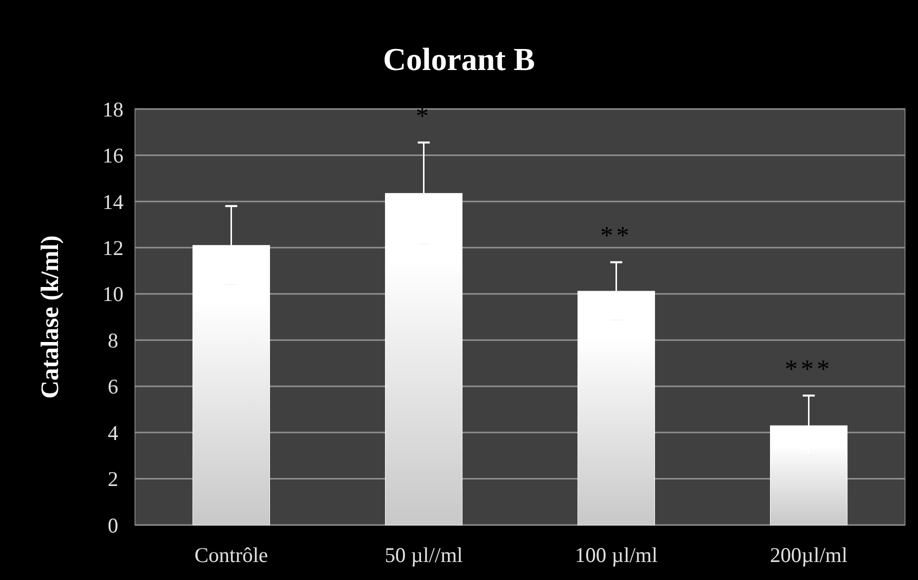 Image resolution: width=918 pixels, height=580 pixels. I want to click on y-tick-label: 16, so click(113, 156).